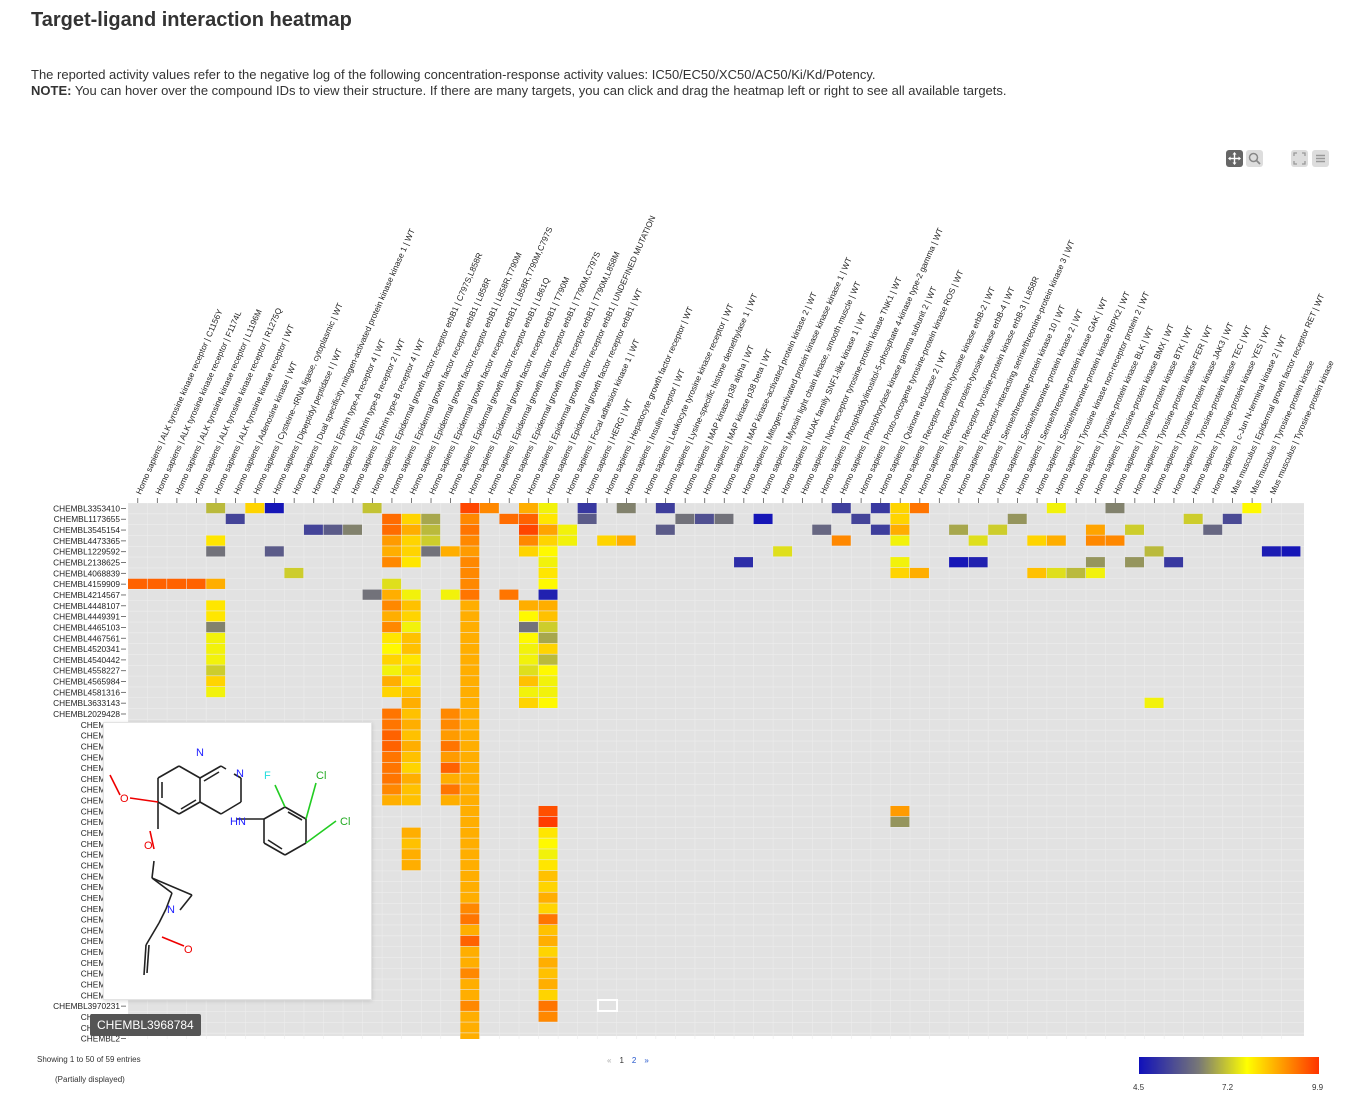 The image size is (1358, 1108). Describe the element at coordinates (86, 606) in the screenshot. I see `compound-label: CHEMBL4448107` at that location.